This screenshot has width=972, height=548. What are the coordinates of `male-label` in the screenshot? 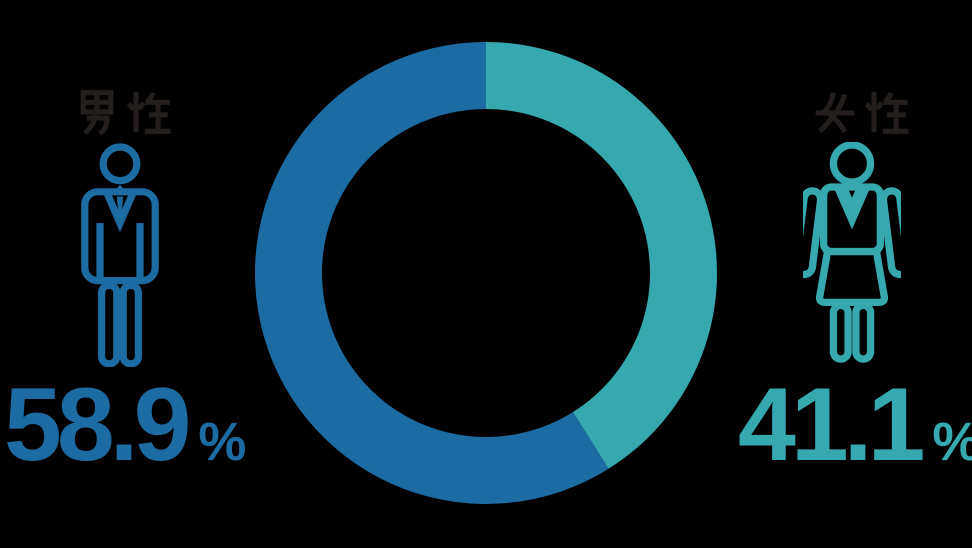 It's located at (122, 112).